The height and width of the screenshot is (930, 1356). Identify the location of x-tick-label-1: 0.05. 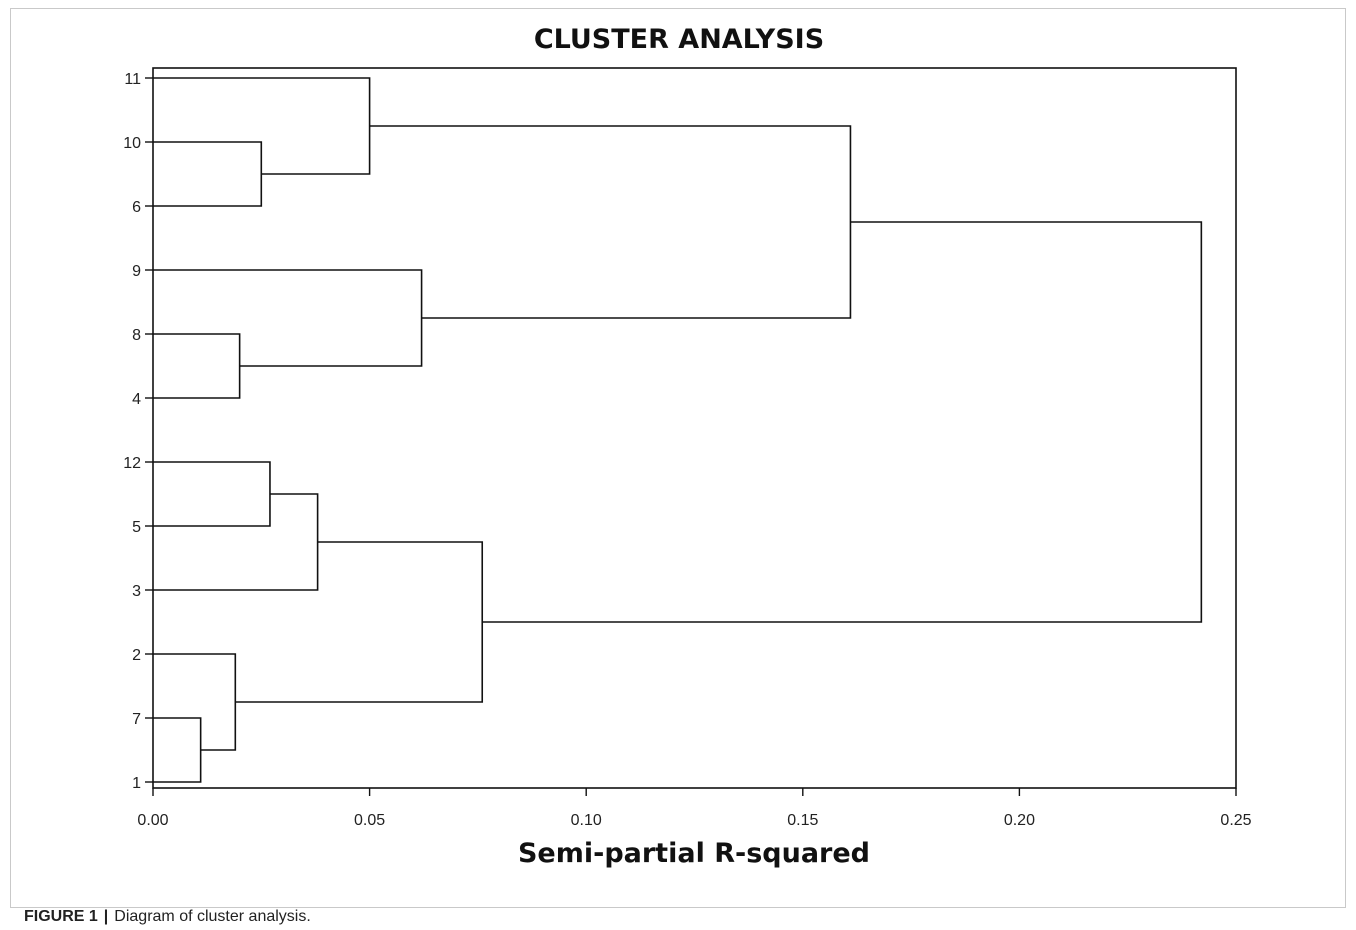
(369, 820).